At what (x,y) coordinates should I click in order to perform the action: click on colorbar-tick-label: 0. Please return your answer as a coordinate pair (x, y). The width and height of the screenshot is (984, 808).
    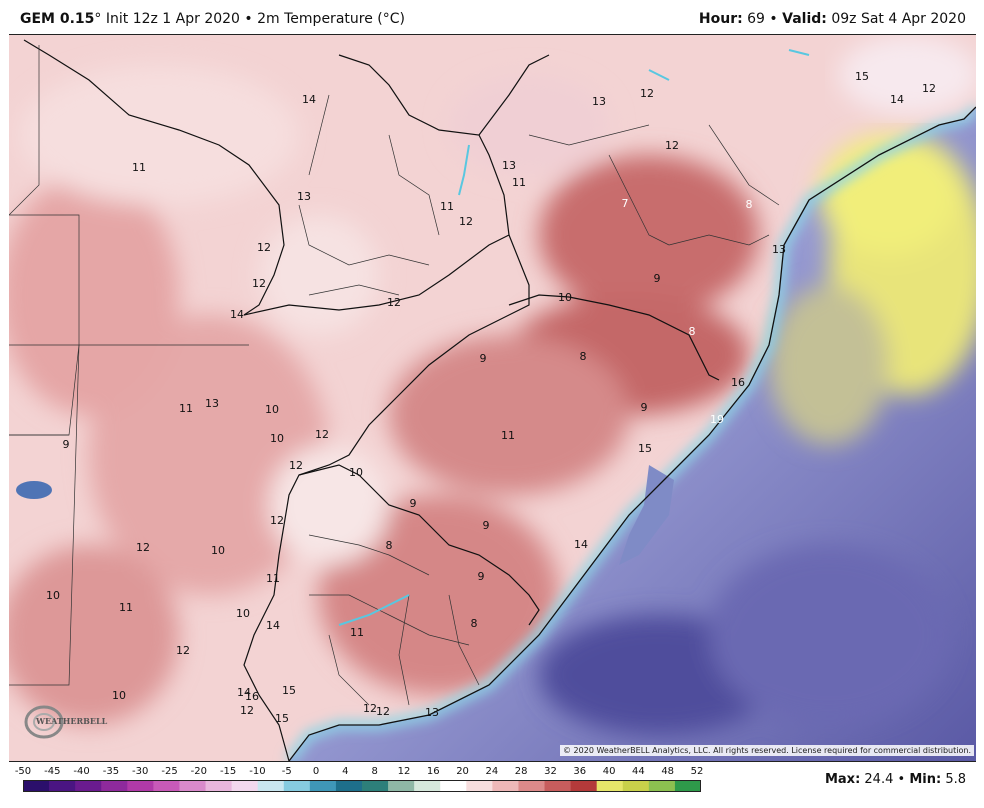
    Looking at the image, I should click on (316, 771).